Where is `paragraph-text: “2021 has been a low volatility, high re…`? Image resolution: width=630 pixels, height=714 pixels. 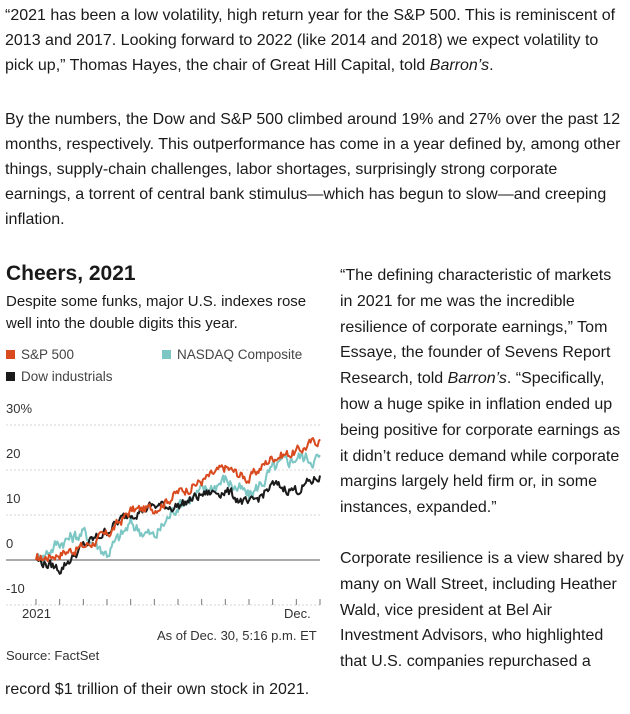 paragraph-text: “2021 has been a low volatility, high re… is located at coordinates (310, 40).